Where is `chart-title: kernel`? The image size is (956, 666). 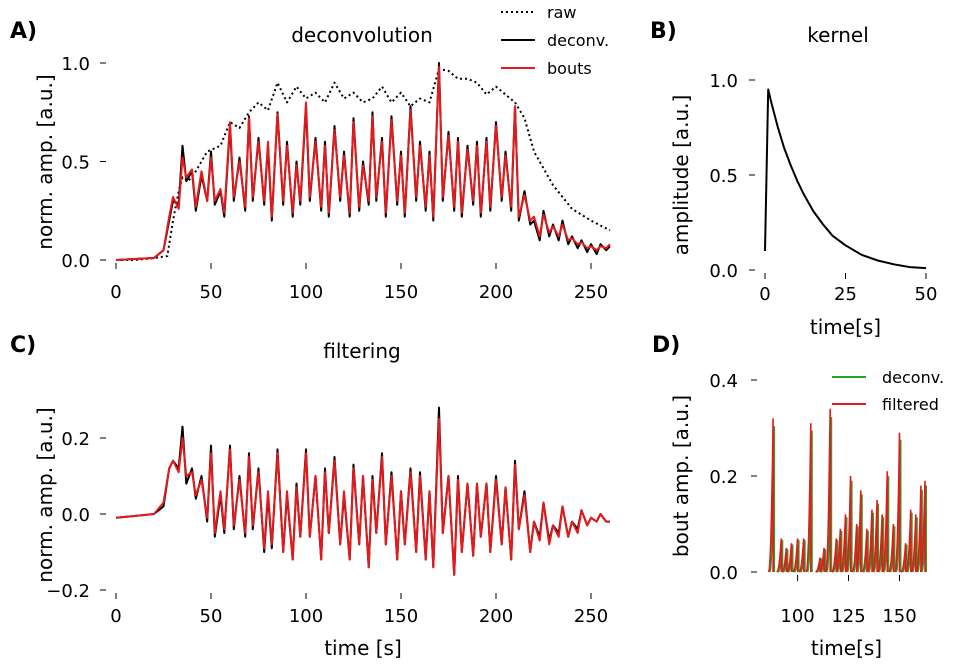 chart-title: kernel is located at coordinates (838, 35).